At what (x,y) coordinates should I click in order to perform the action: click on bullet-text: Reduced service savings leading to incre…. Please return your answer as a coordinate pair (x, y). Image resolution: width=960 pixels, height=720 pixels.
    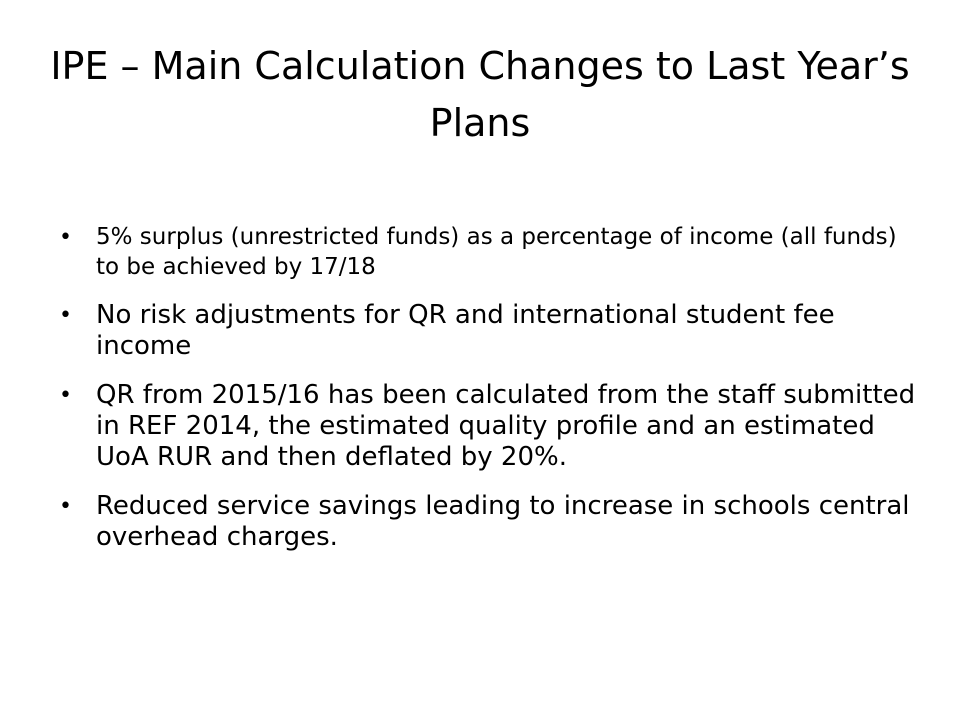
    Looking at the image, I should click on (503, 521).